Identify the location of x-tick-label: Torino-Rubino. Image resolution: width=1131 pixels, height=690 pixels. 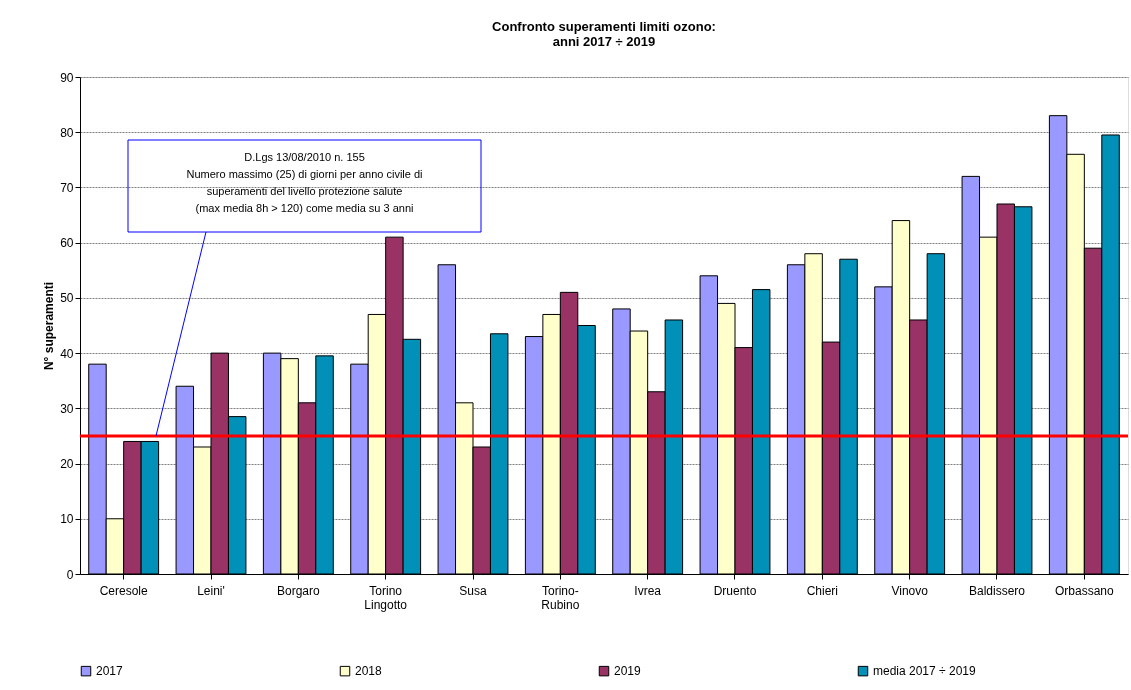
(560, 597).